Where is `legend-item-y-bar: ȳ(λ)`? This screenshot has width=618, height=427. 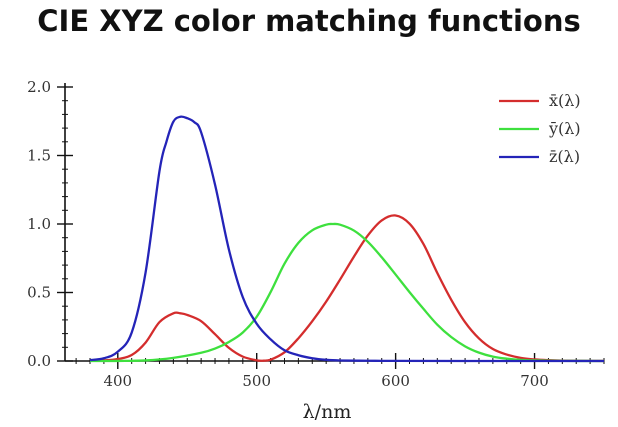
legend-item-y-bar: ȳ(λ) is located at coordinates (540, 128).